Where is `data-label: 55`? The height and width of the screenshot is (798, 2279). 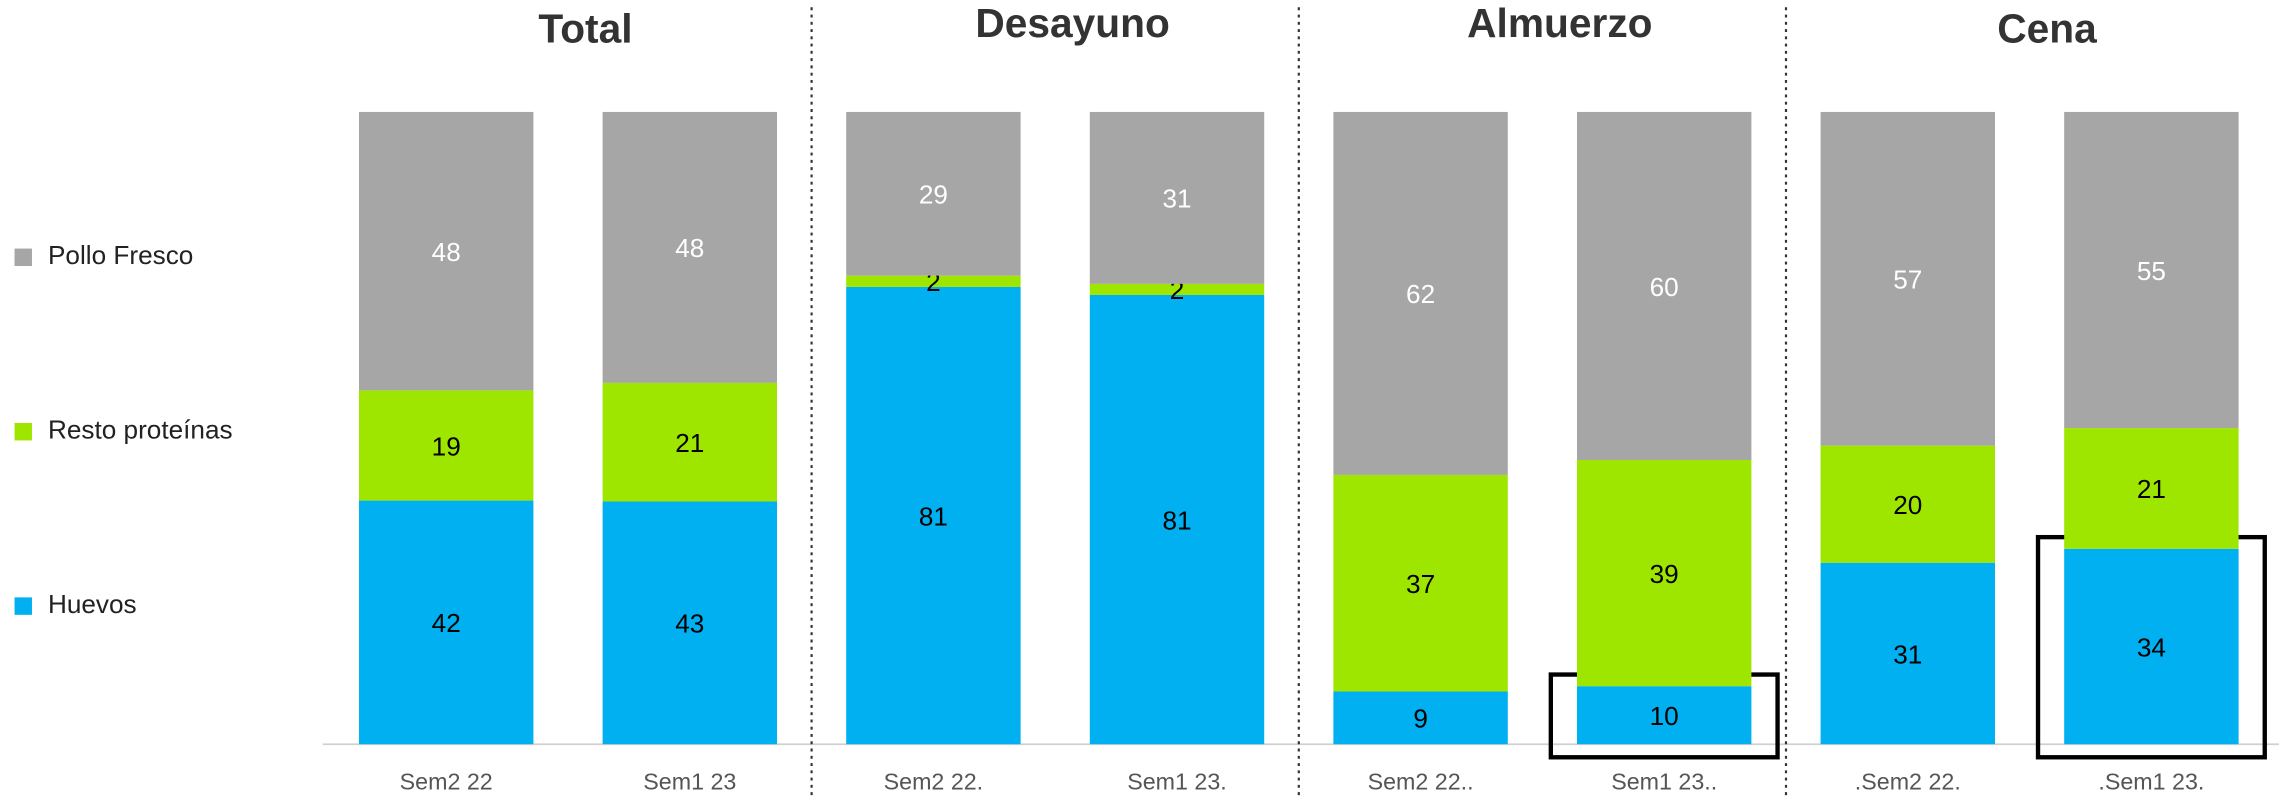 data-label: 55 is located at coordinates (2151, 271).